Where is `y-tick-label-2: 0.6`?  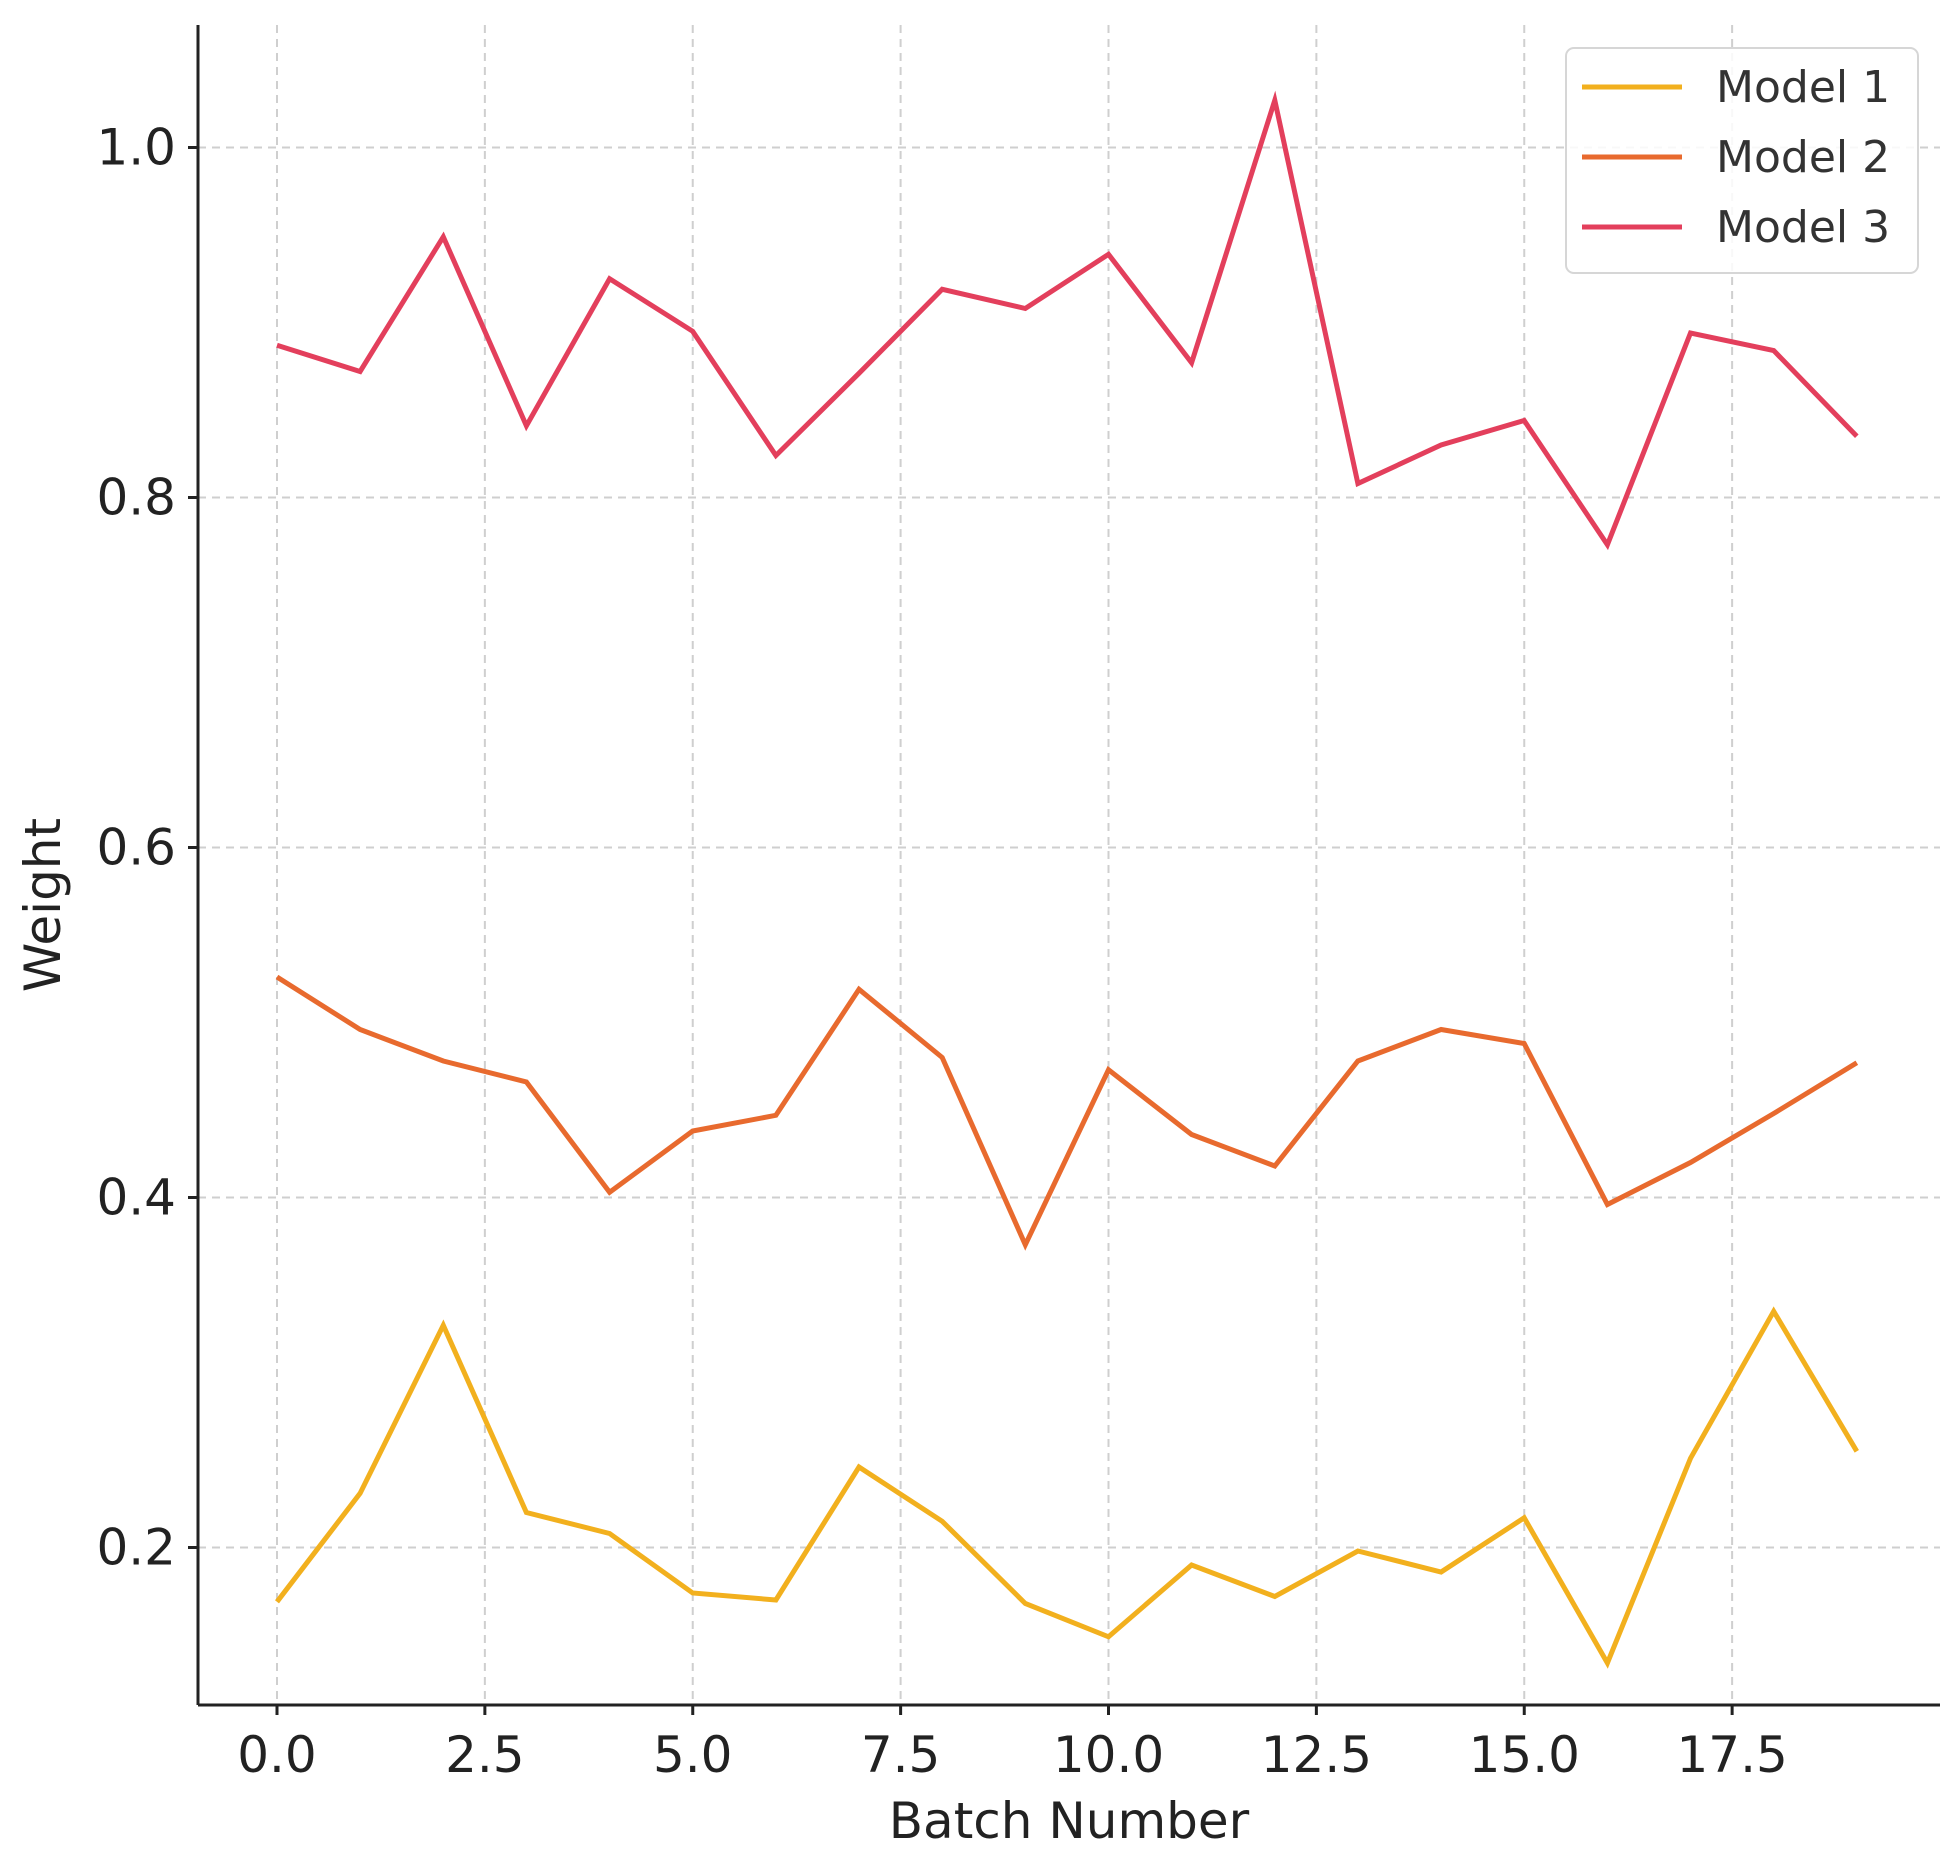
y-tick-label-2: 0.6 is located at coordinates (136, 848).